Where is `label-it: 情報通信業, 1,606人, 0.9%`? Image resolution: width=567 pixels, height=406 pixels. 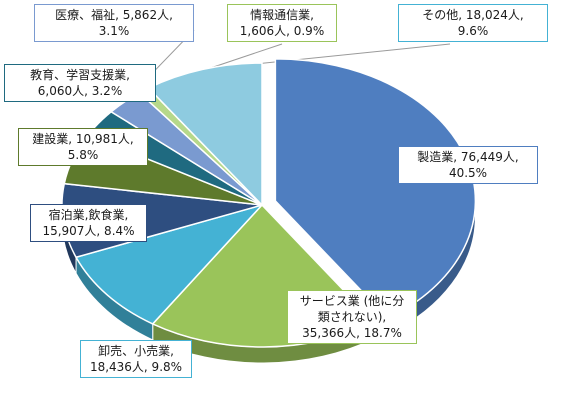 label-it: 情報通信業, 1,606人, 0.9% is located at coordinates (282, 23).